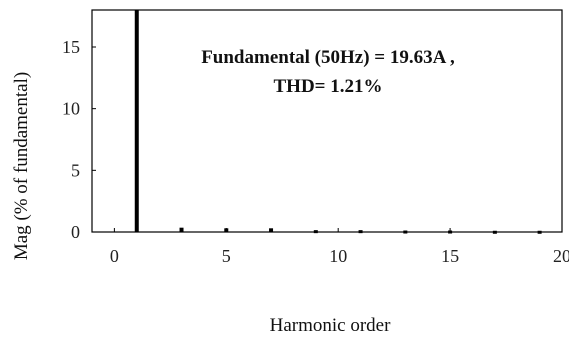 The width and height of the screenshot is (569, 340). I want to click on x-tick-label: 20, so click(561, 256).